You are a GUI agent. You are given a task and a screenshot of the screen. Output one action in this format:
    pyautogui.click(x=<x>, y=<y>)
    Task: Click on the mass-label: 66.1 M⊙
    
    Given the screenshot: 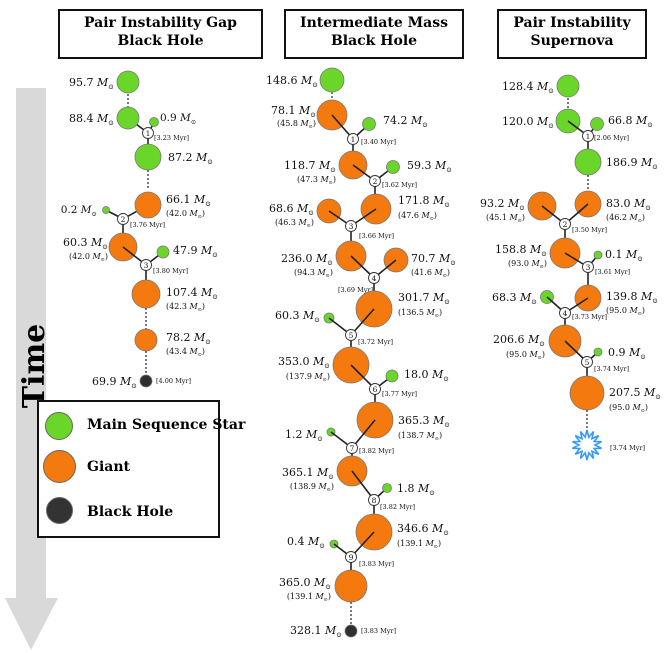 What is the action you would take?
    pyautogui.click(x=188, y=200)
    